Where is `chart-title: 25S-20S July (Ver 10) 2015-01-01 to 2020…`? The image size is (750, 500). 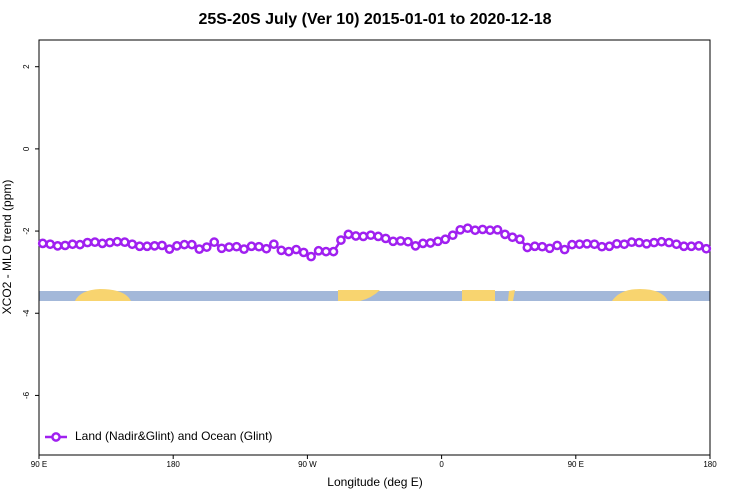 chart-title: 25S-20S July (Ver 10) 2015-01-01 to 2020… is located at coordinates (374, 19).